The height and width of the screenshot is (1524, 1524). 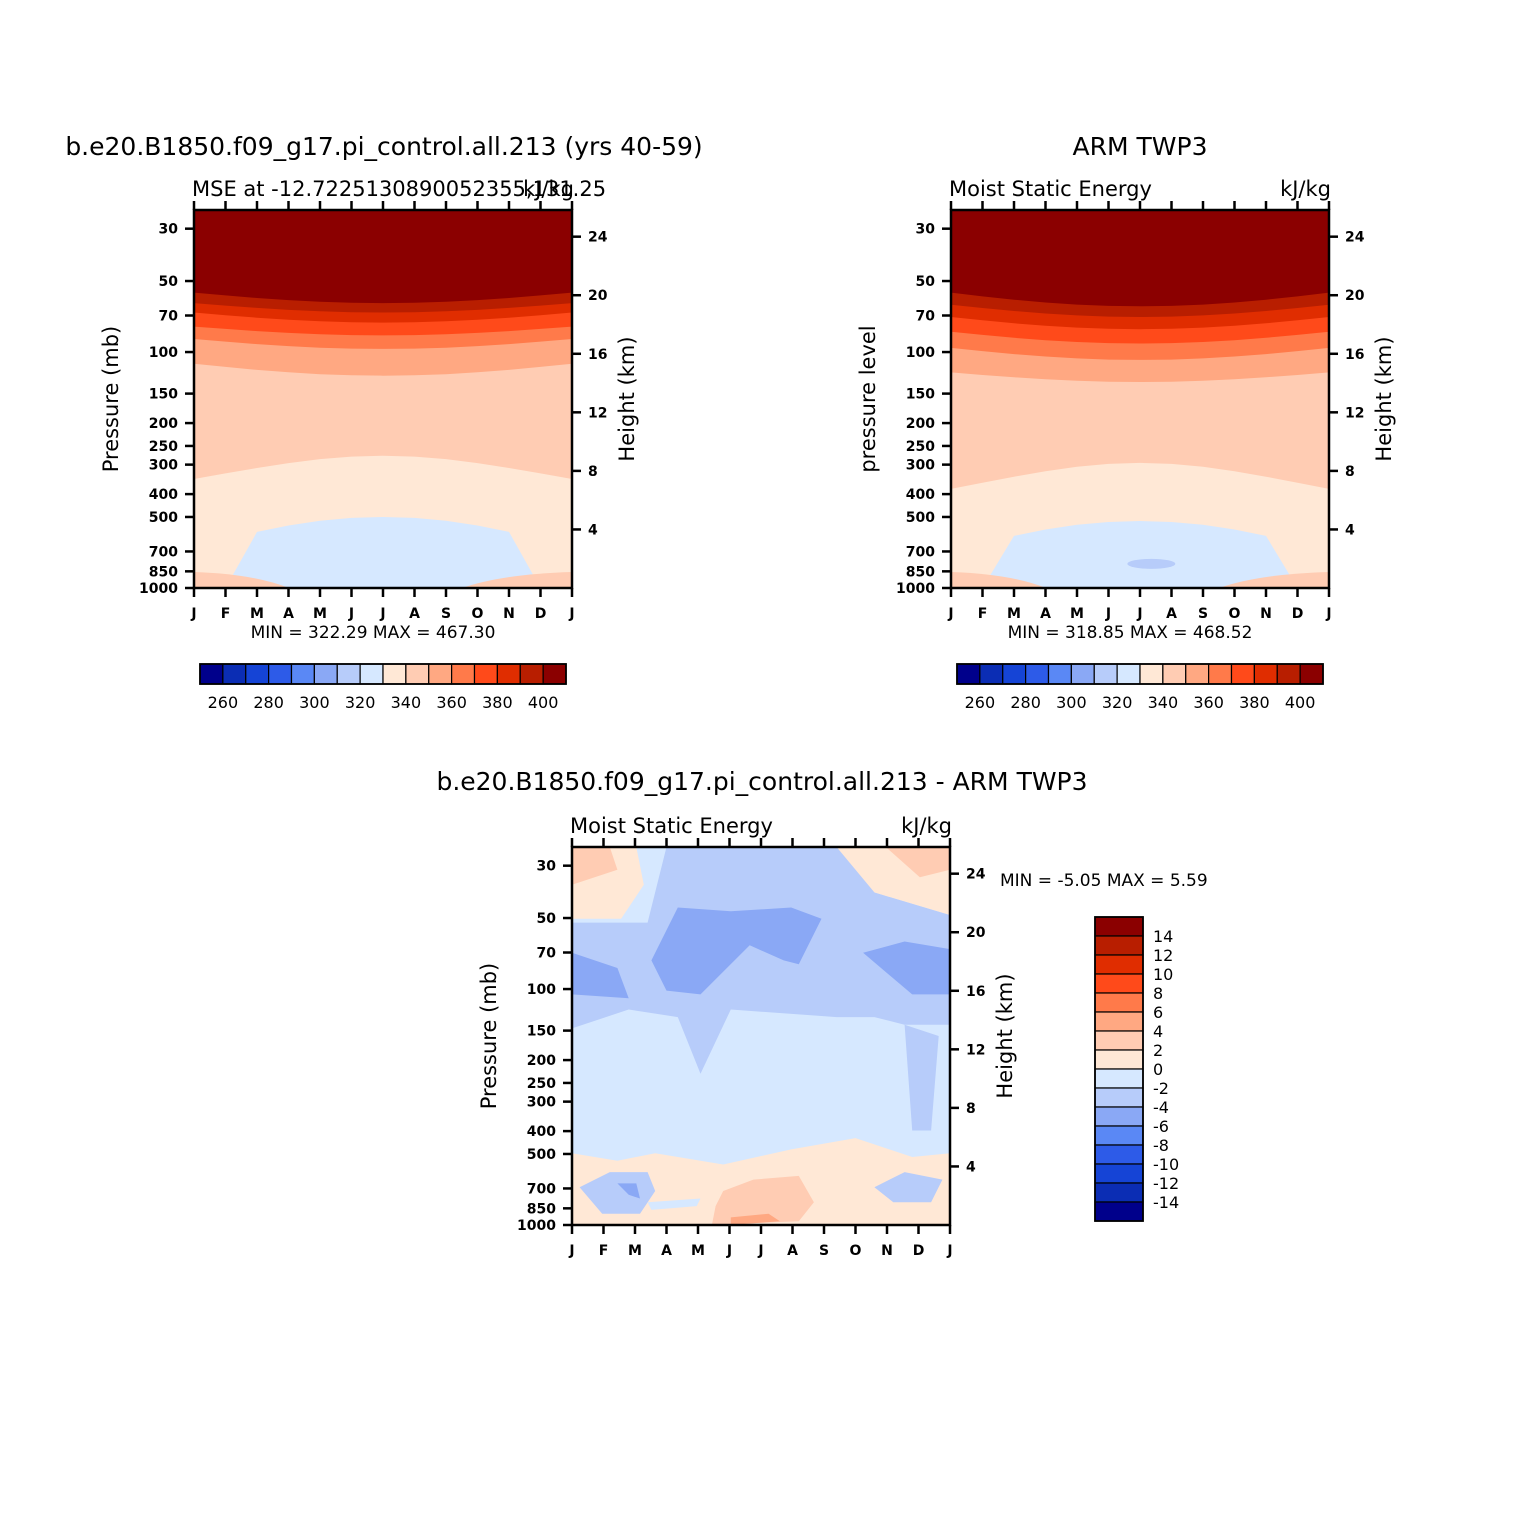 What do you see at coordinates (163, 518) in the screenshot?
I see `y-tick-label: 500` at bounding box center [163, 518].